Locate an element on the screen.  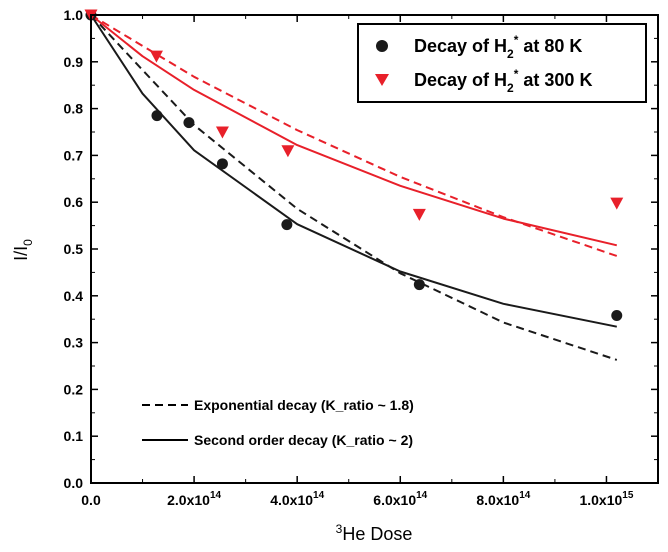
y-tick-label: 0.5 is located at coordinates (74, 249).